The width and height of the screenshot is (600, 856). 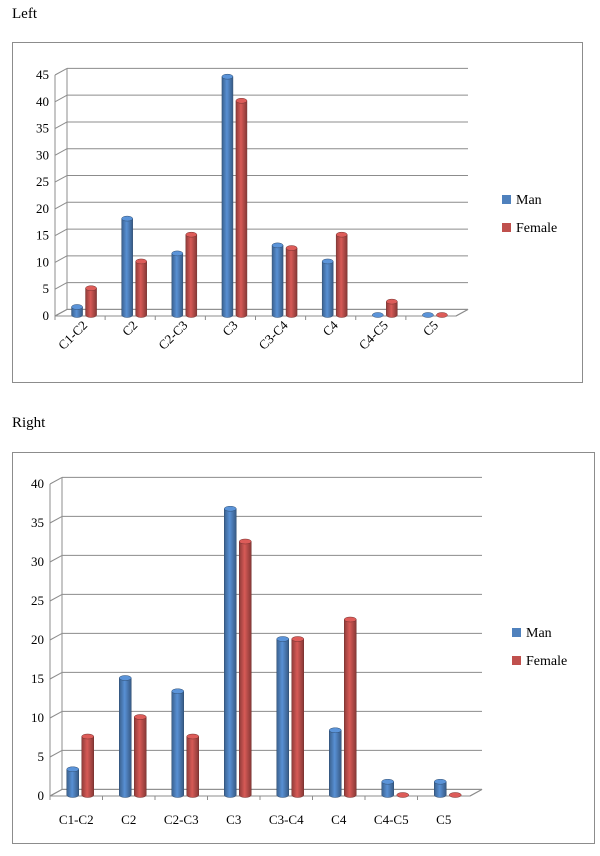 I want to click on left-y-tick-label: 30, so click(x=42, y=154).